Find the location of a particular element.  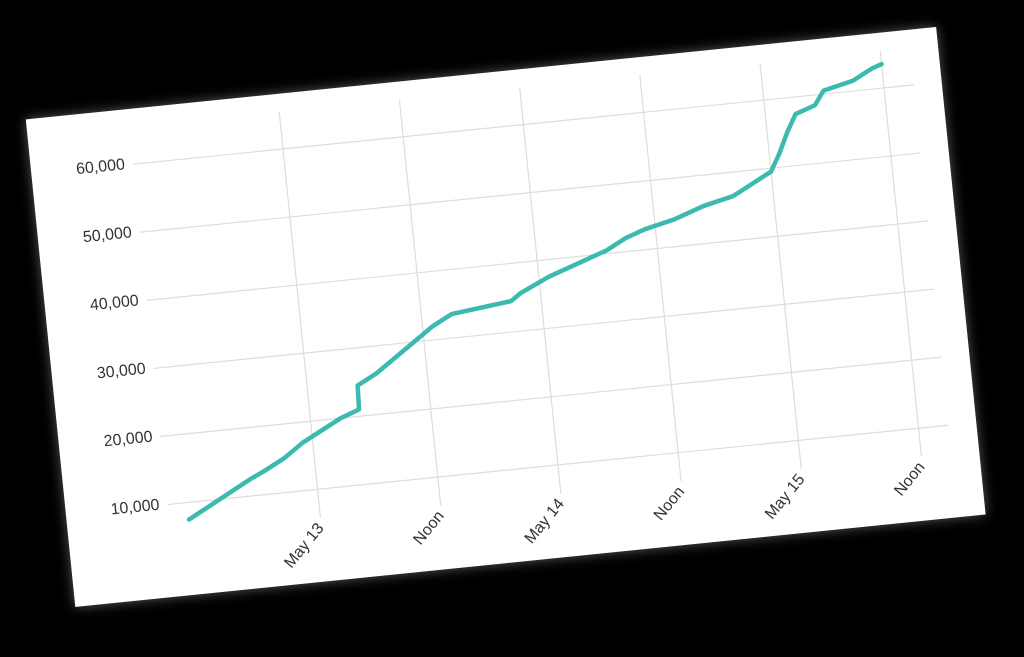

y-tick-label: 40,000 is located at coordinates (114, 303).